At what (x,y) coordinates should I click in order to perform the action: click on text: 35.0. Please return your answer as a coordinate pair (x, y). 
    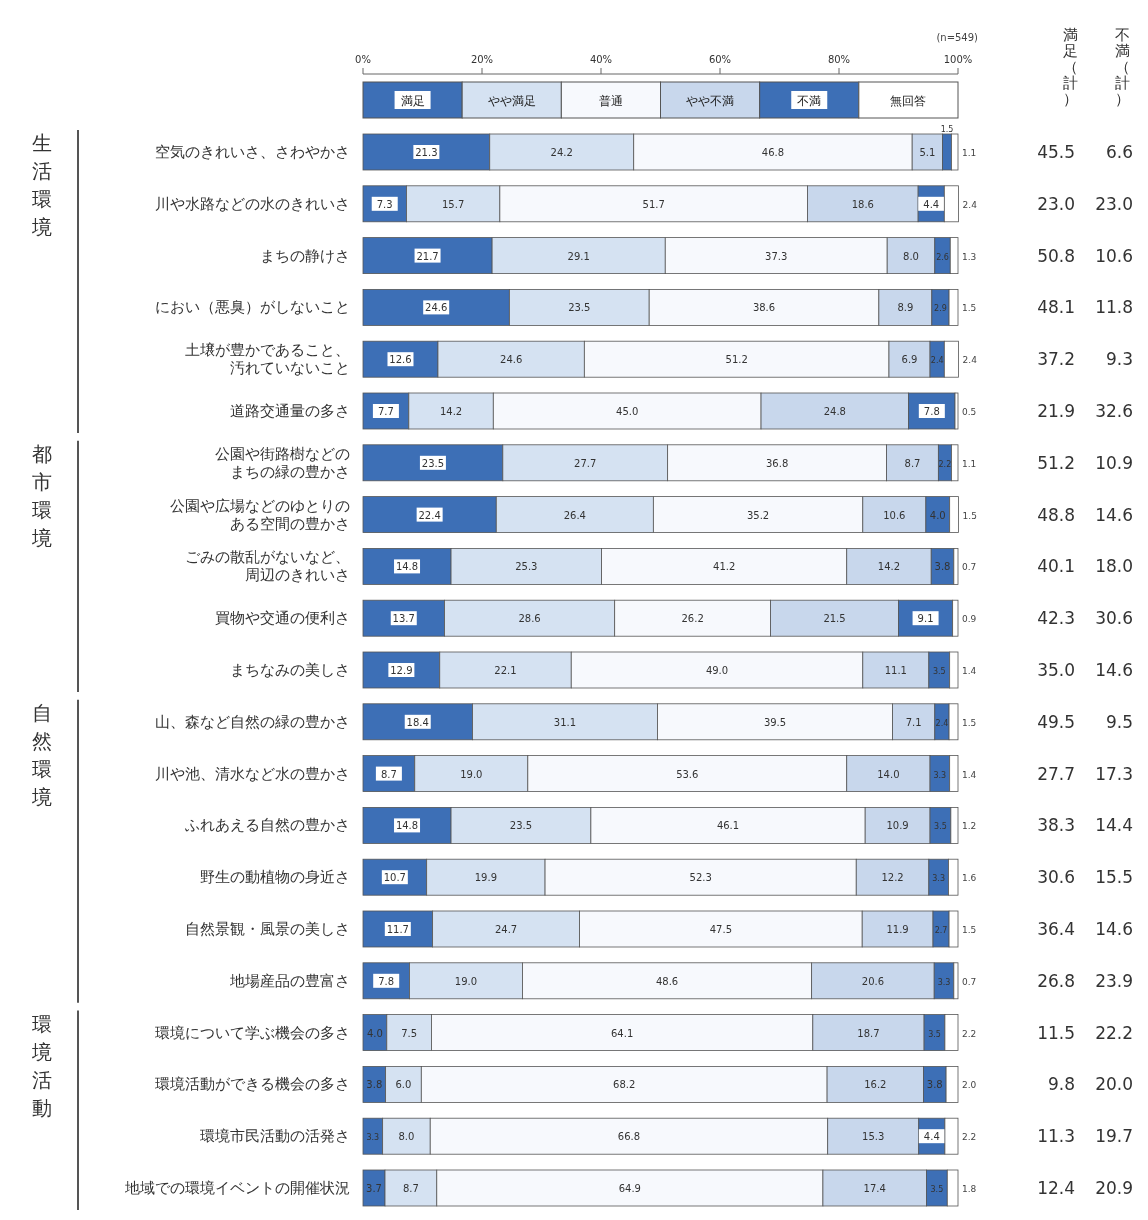
    Looking at the image, I should click on (1056, 670).